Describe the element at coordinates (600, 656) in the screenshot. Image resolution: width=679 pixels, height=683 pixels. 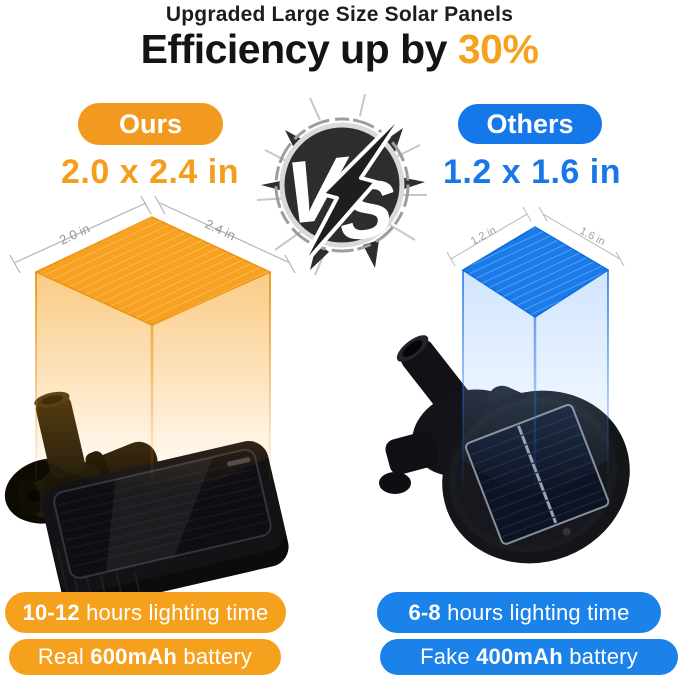
I see `others-battery-text: battery` at that location.